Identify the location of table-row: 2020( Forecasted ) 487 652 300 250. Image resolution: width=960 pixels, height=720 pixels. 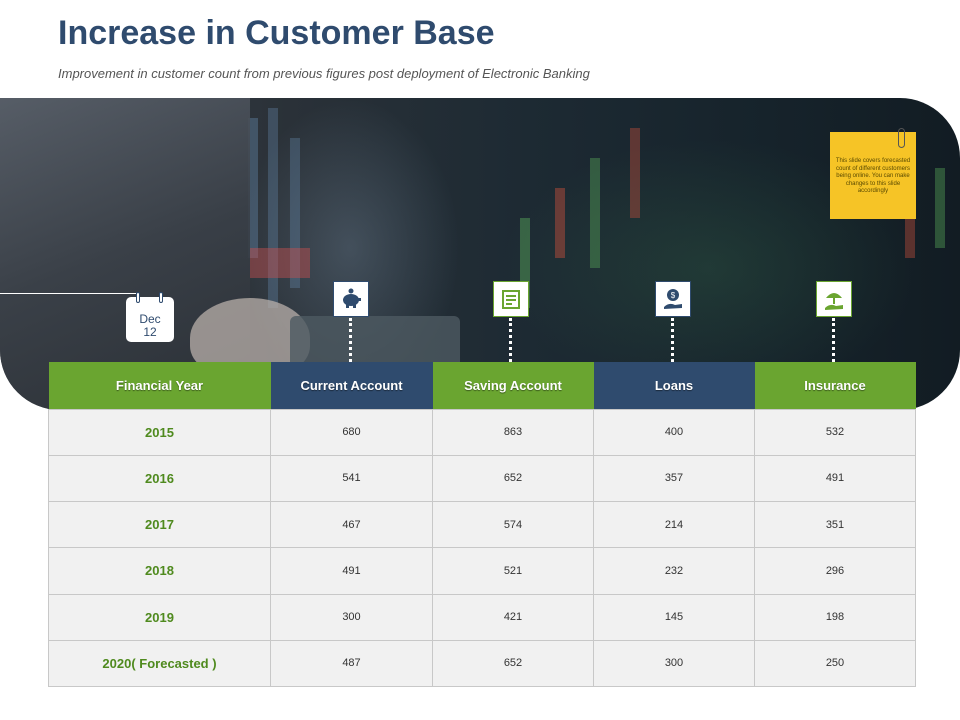
(482, 663).